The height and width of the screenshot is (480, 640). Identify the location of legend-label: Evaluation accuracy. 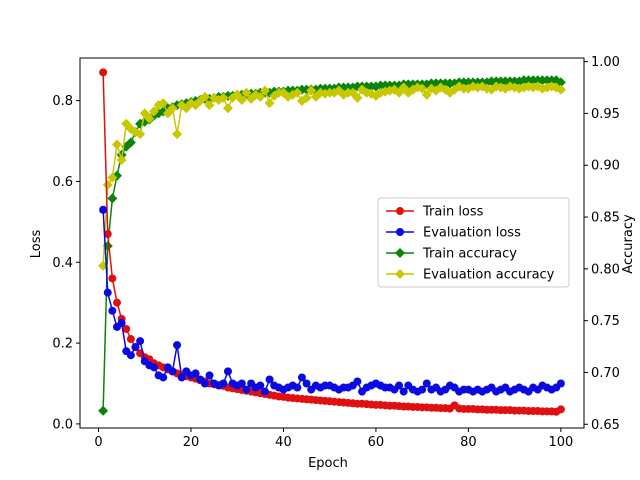
(489, 275).